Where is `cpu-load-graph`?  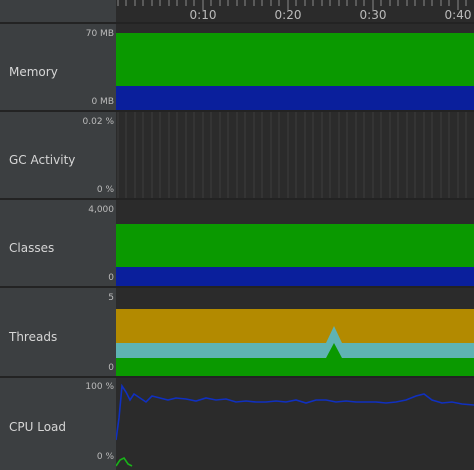
cpu-load-graph is located at coordinates (295, 424).